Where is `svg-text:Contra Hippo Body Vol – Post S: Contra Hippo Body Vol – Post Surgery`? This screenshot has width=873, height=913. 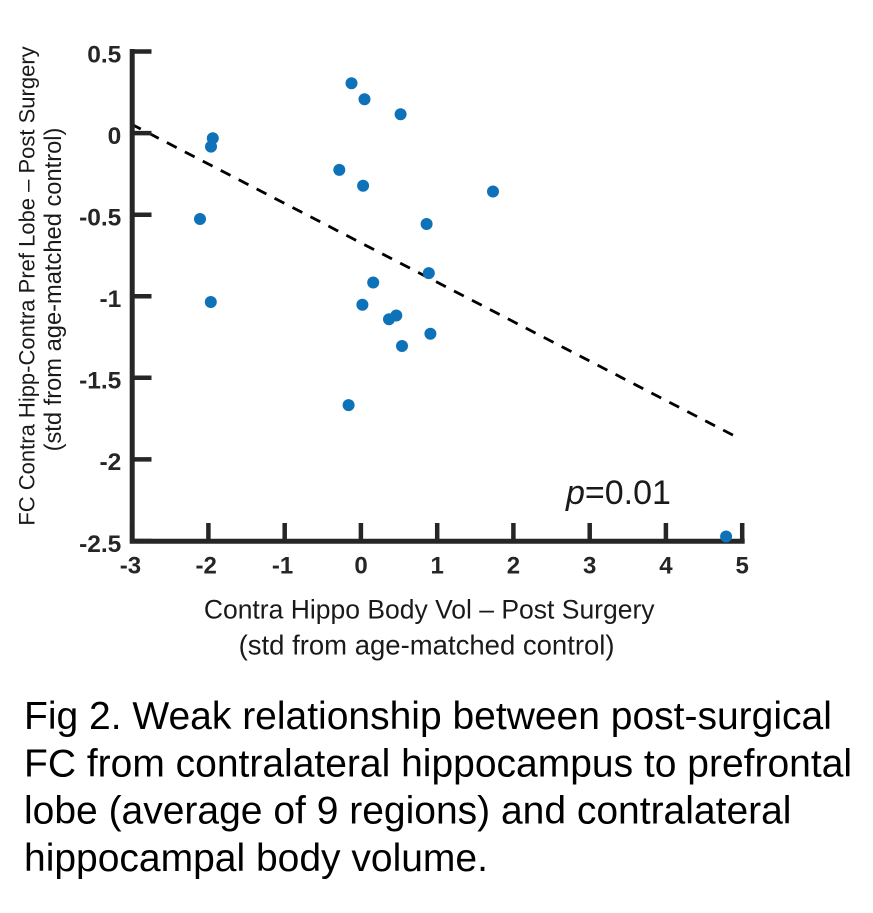 svg-text:Contra Hippo Body Vol – Post S: Contra Hippo Body Vol – Post Surgery is located at coordinates (429, 609).